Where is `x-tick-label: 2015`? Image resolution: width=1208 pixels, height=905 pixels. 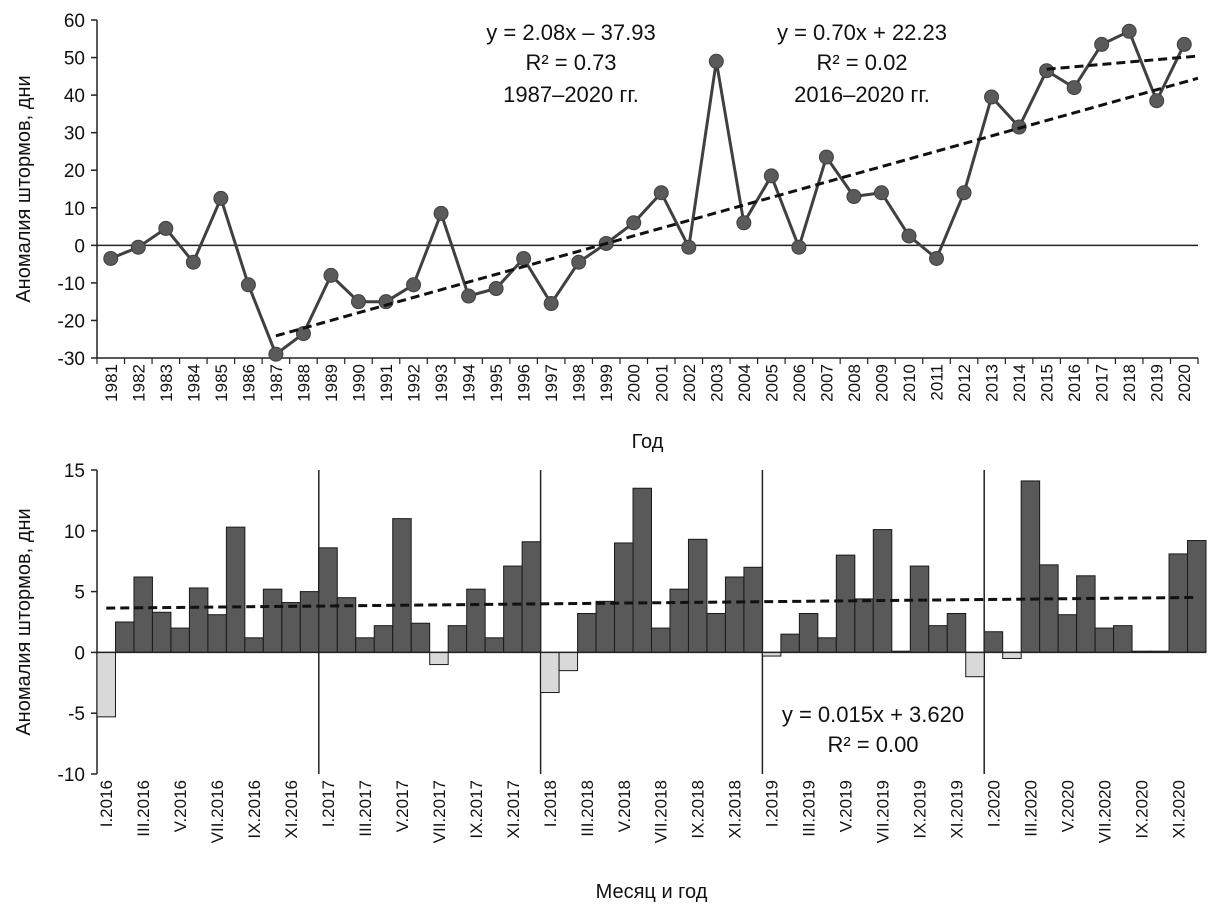
x-tick-label: 2015 is located at coordinates (1047, 383).